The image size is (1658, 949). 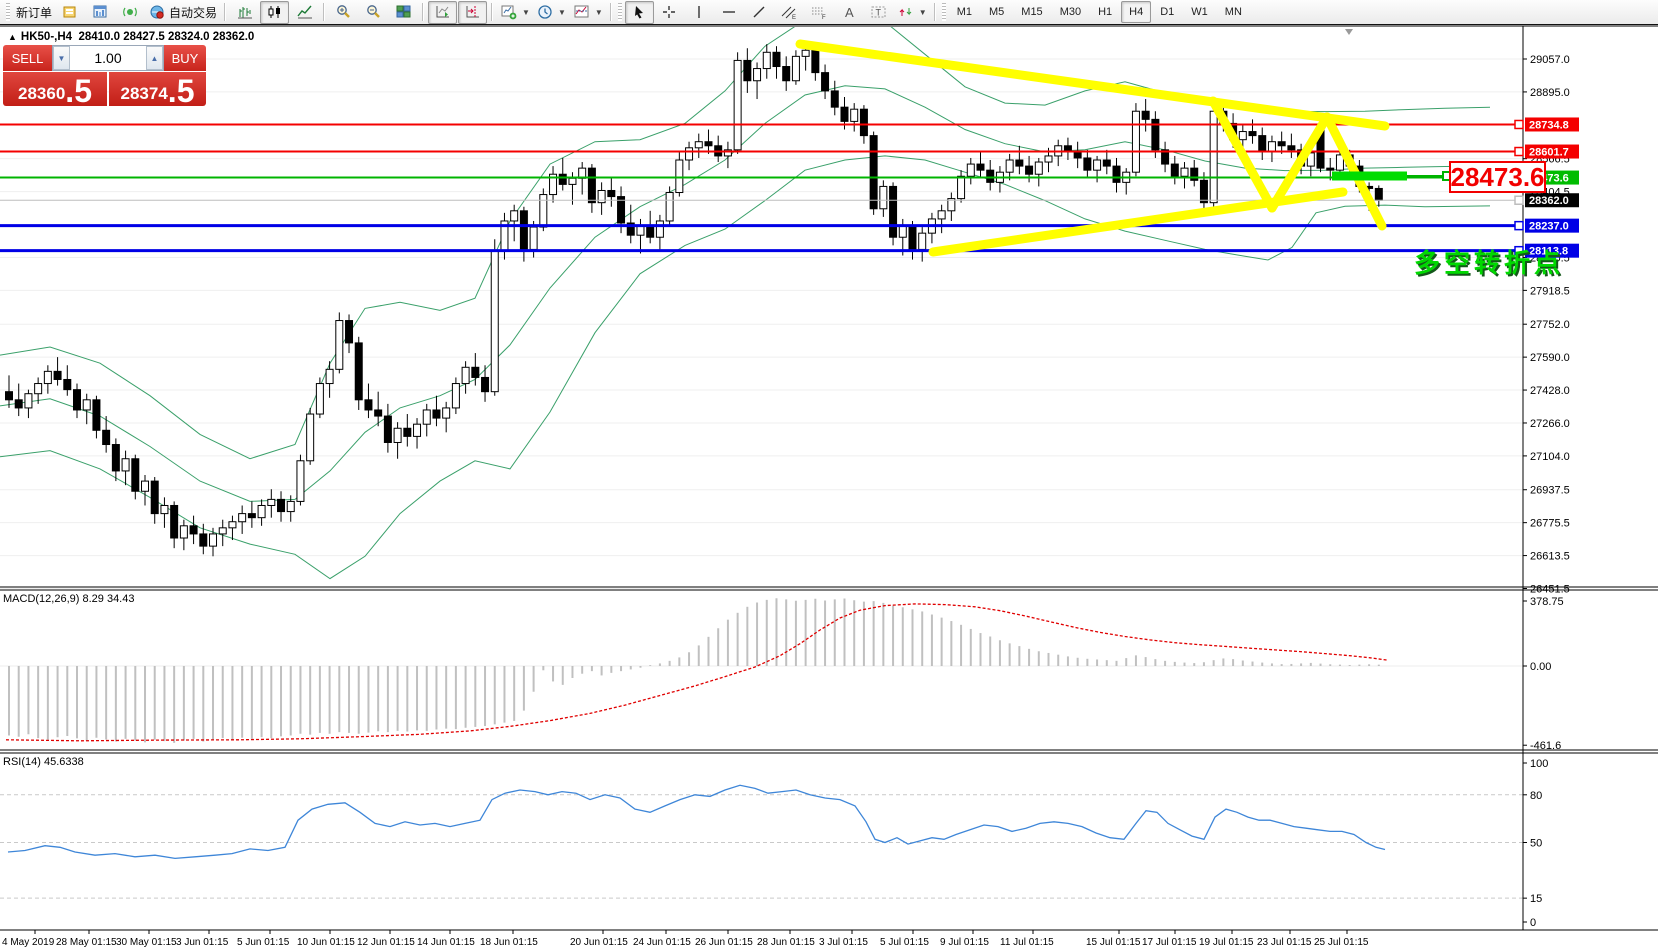 I want to click on svg-text: 5 Jul 01:15, so click(x=904, y=942).